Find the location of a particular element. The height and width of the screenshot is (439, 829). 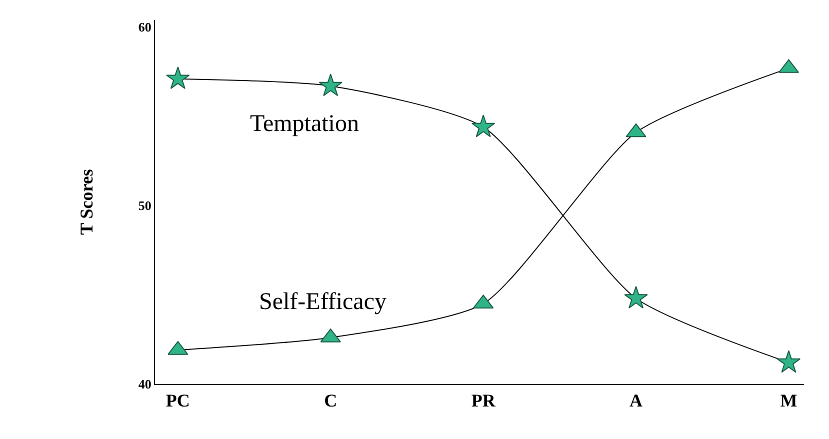

x-tick-label: PR is located at coordinates (483, 400).